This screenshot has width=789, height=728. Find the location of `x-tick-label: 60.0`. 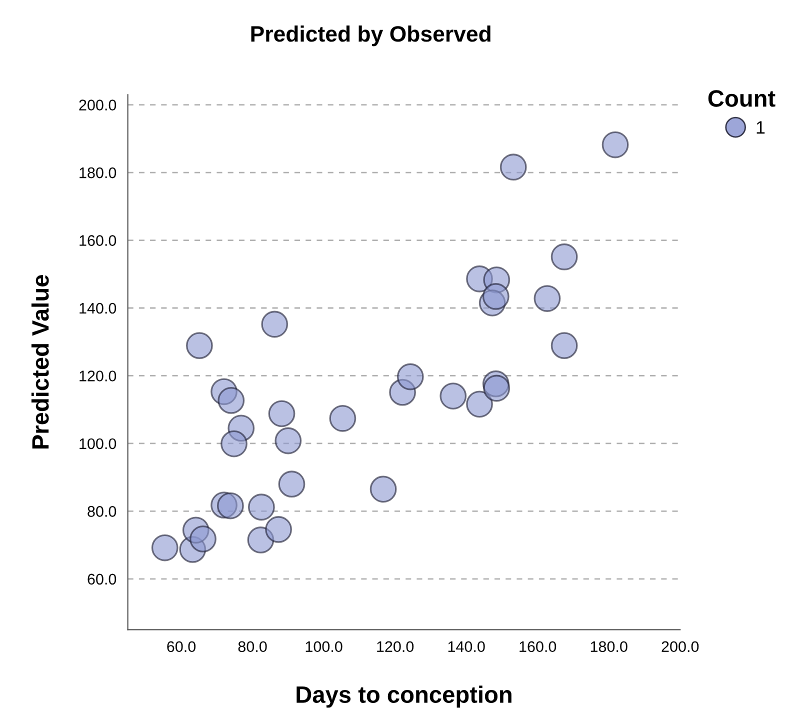

x-tick-label: 60.0 is located at coordinates (181, 646).